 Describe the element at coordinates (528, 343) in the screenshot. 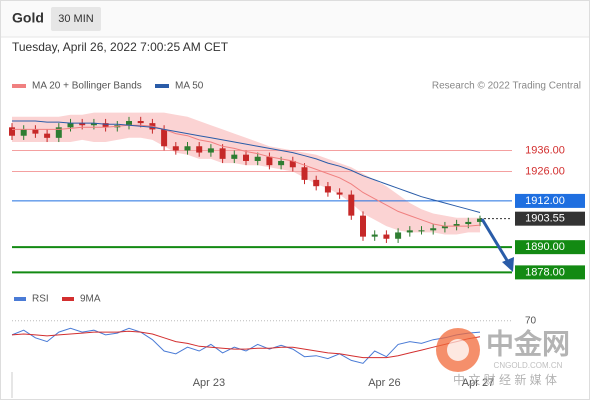

I see `watermark-logo: 中金网` at that location.